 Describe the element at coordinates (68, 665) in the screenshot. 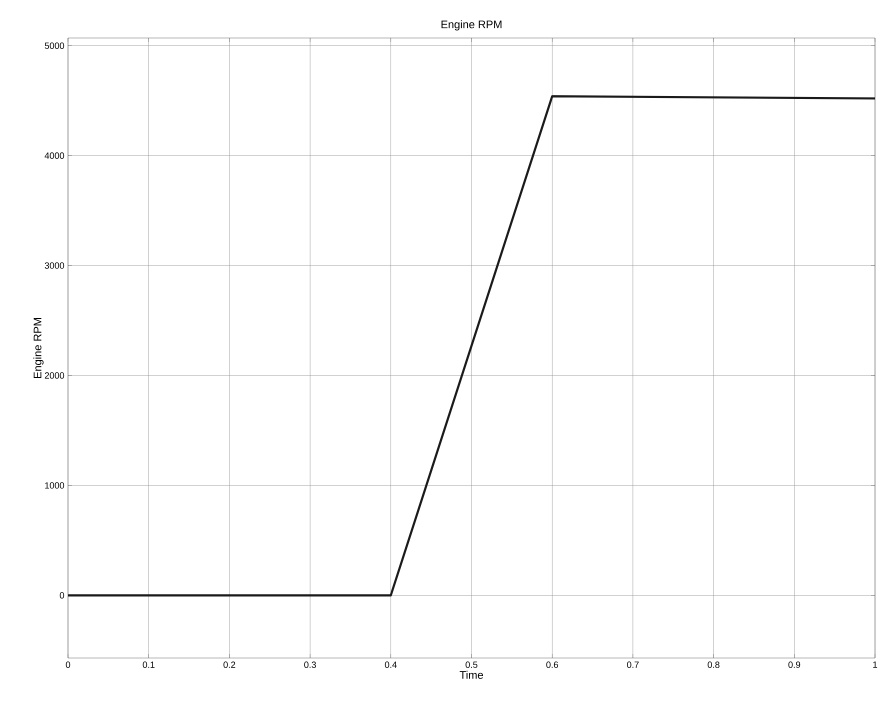

I see `x-tick-label: 0` at that location.